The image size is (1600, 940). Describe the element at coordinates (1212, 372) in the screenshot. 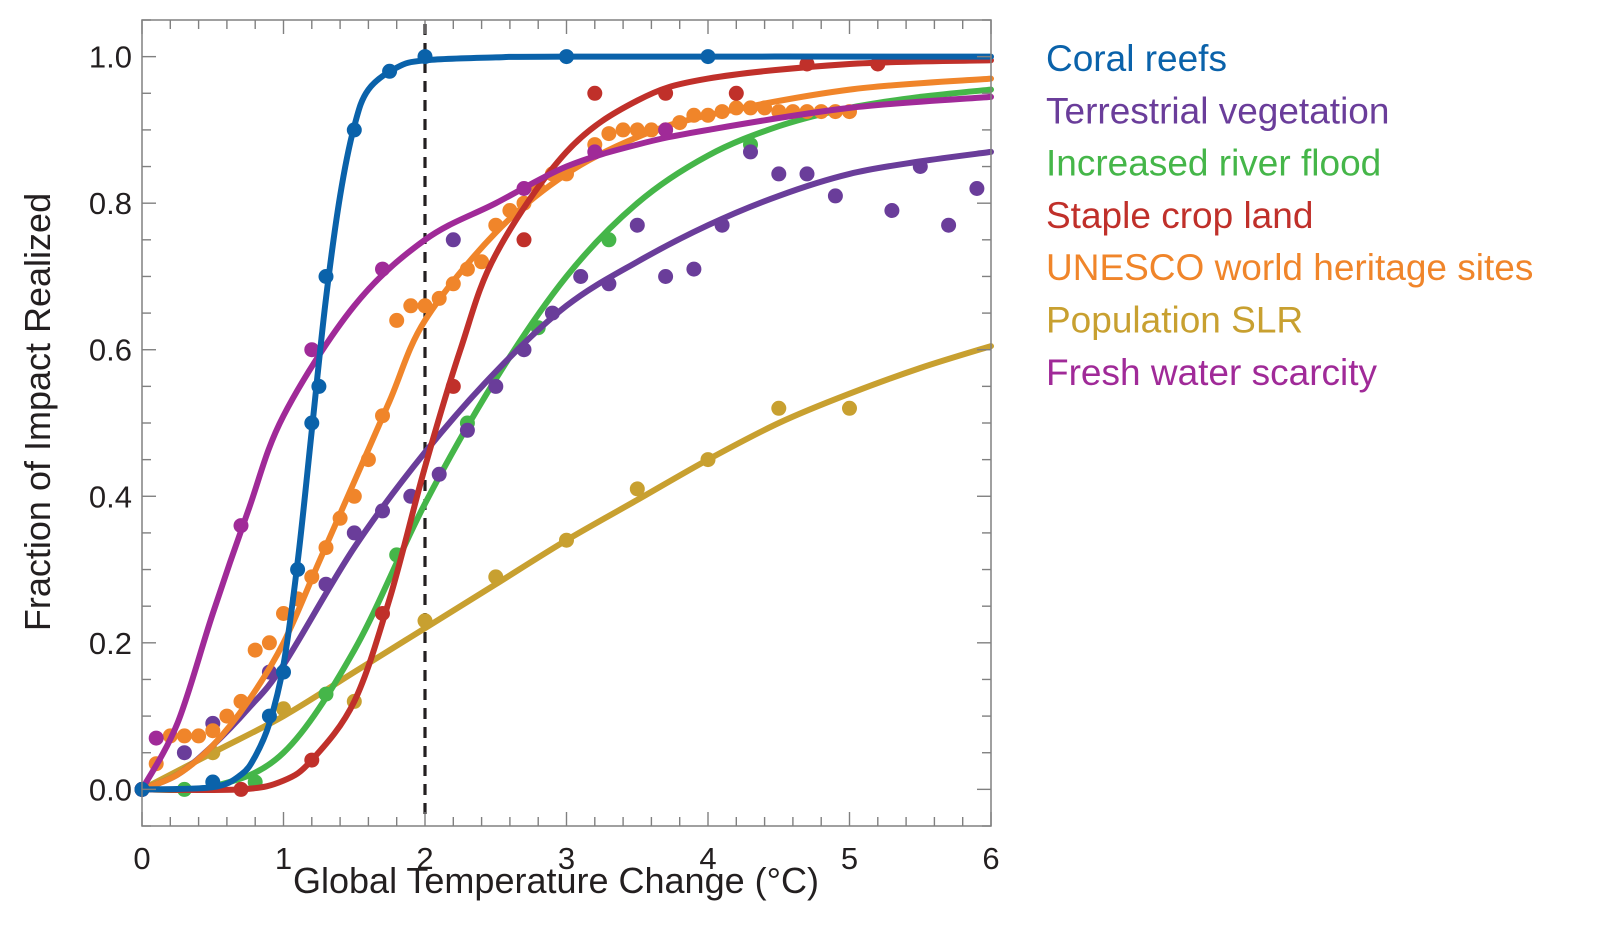

I see `legend-item-fresh-water-scarcity: Fresh water scarcity` at that location.